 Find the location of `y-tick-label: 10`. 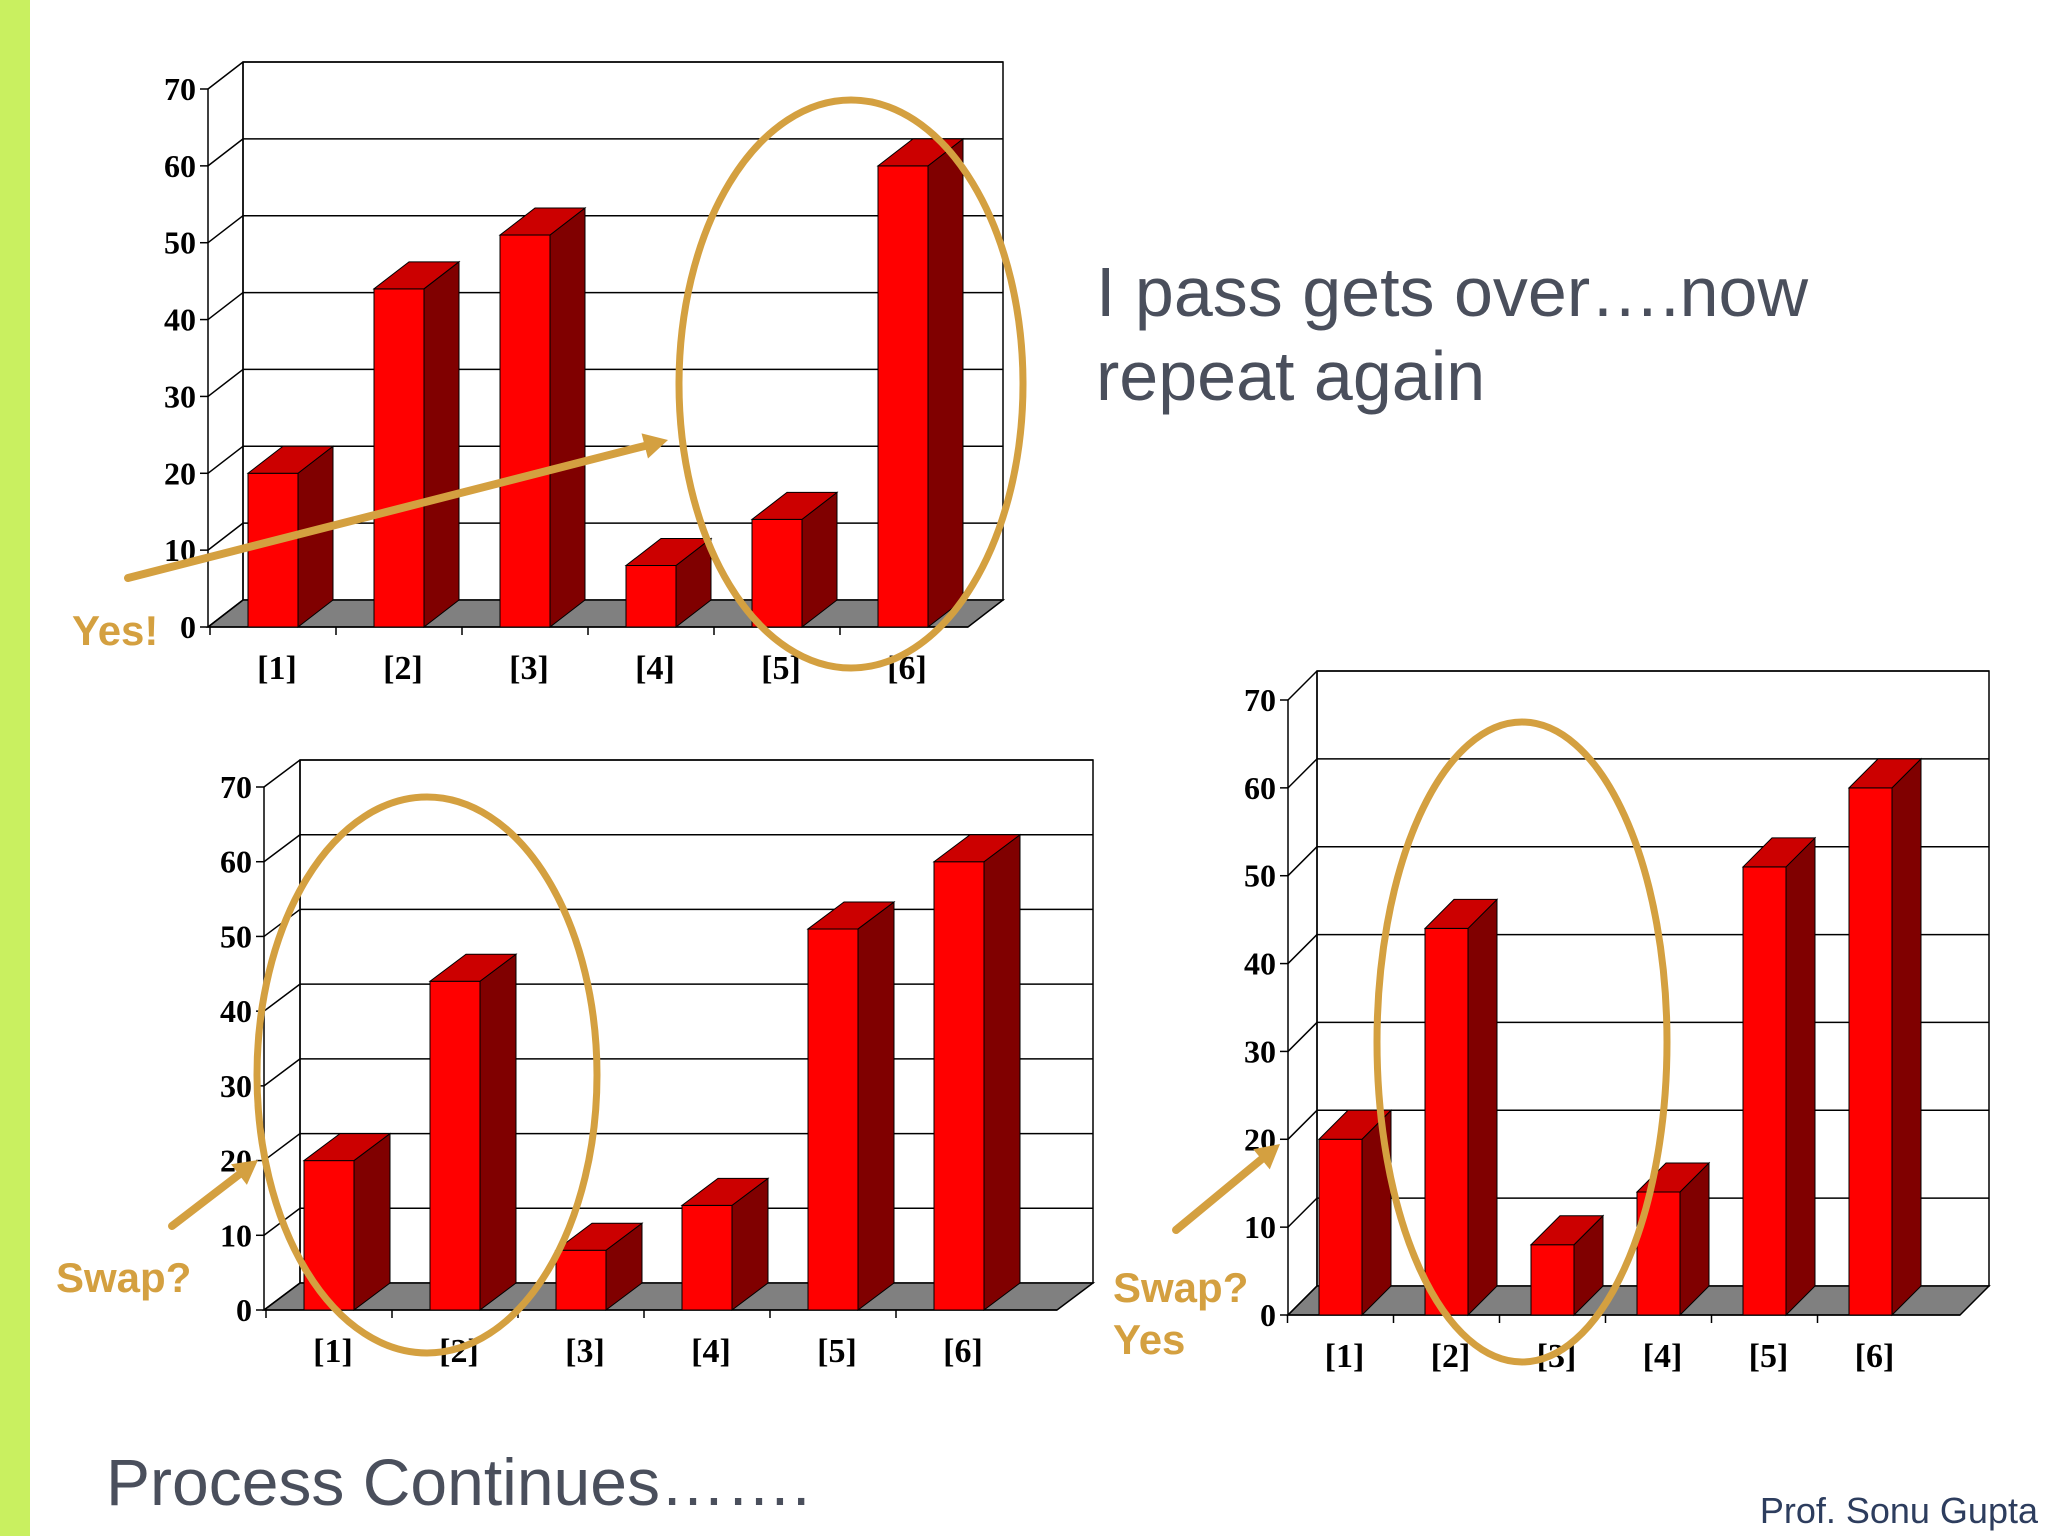

y-tick-label: 10 is located at coordinates (236, 1235).